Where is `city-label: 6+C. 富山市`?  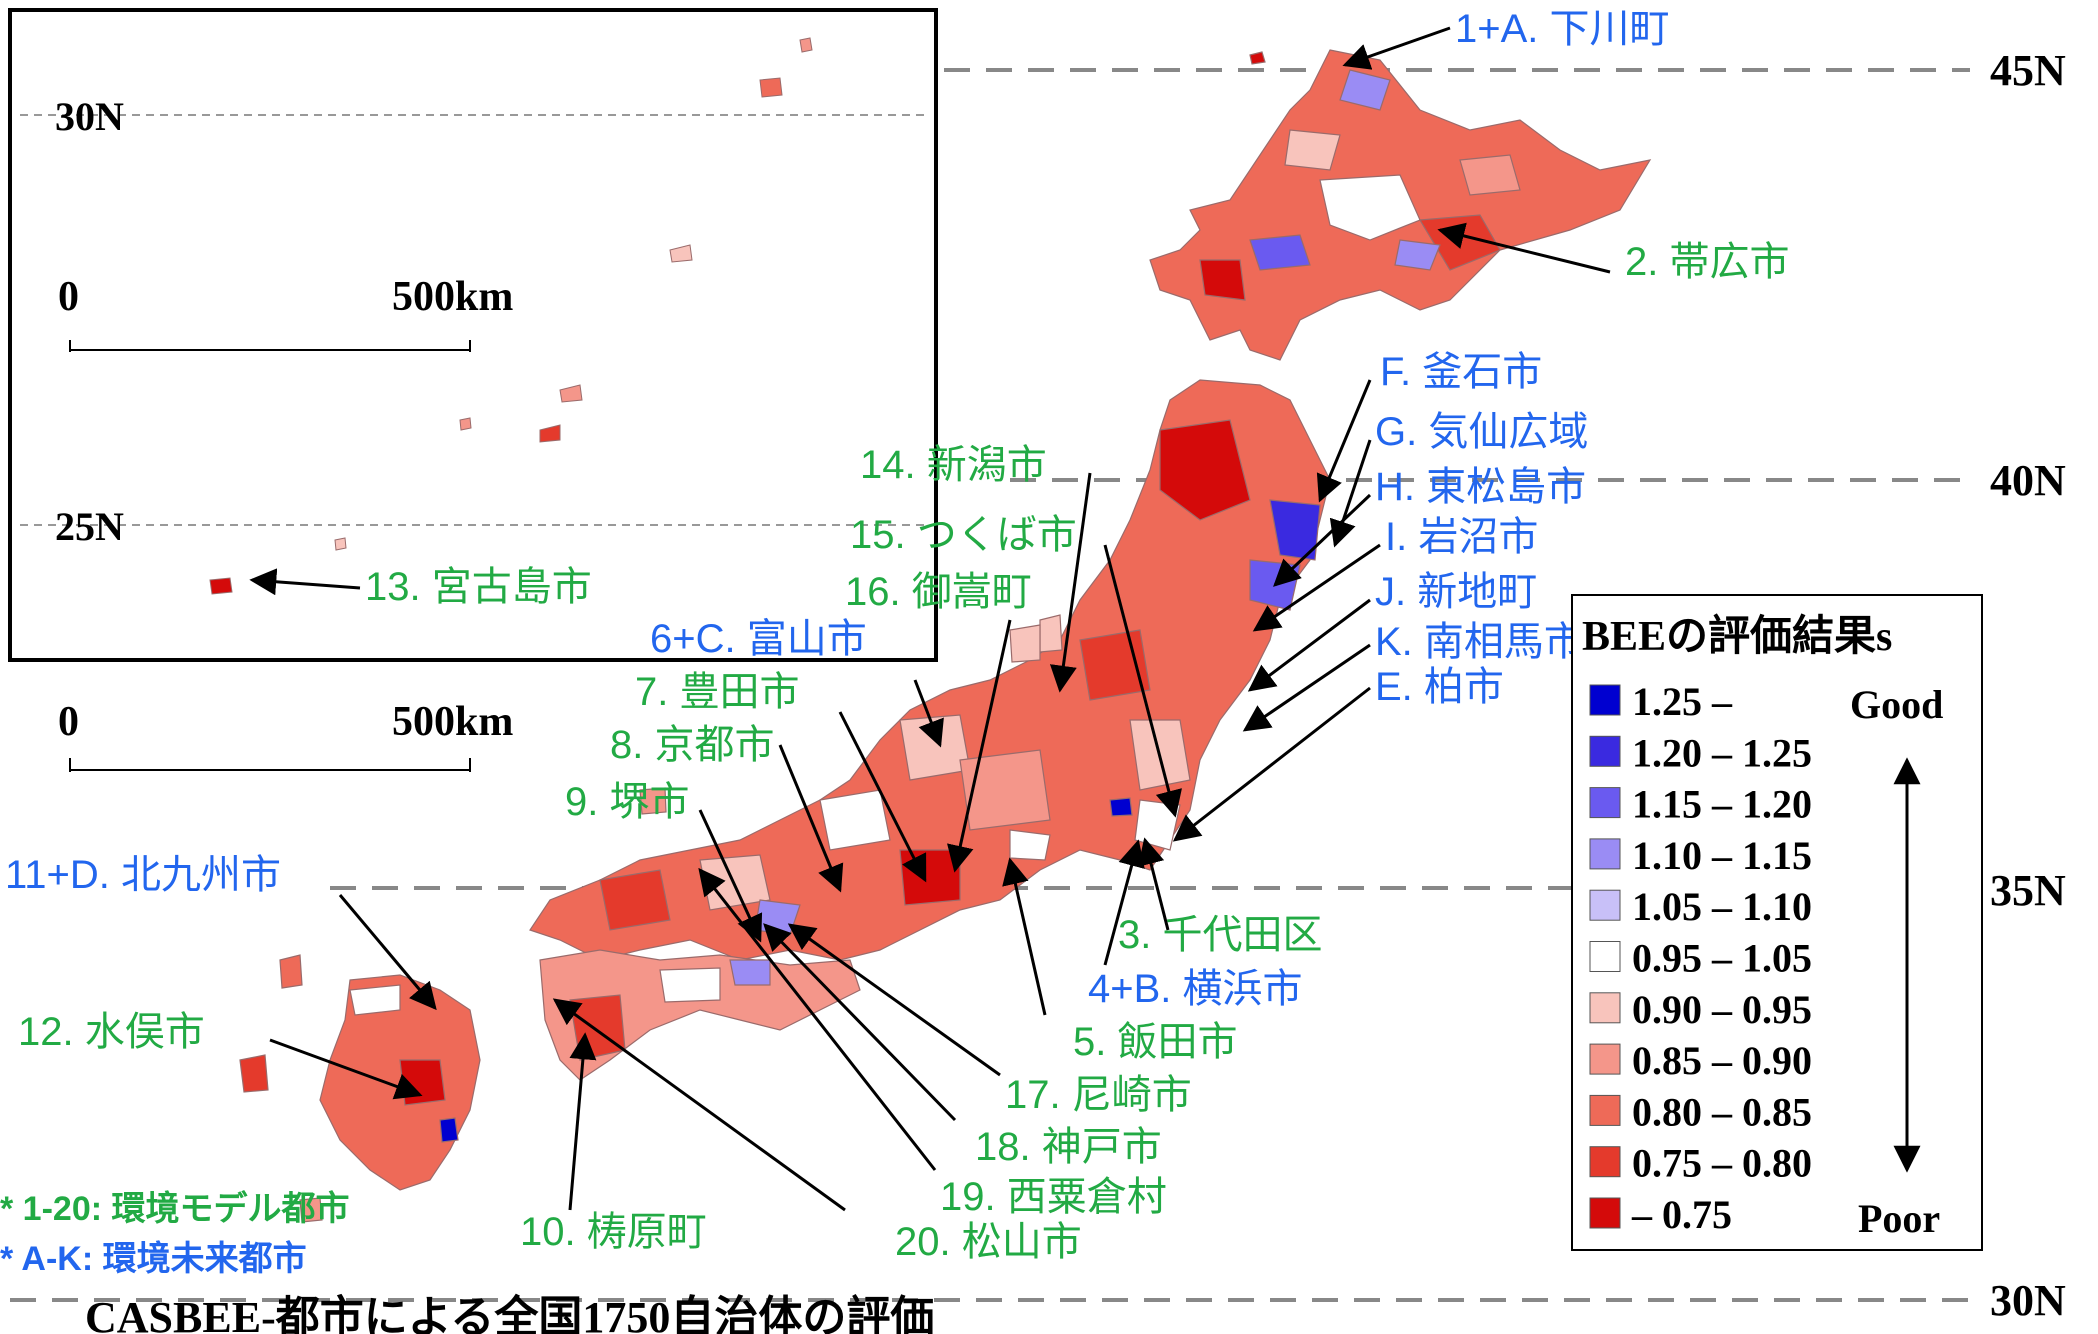 city-label: 6+C. 富山市 is located at coordinates (758, 639).